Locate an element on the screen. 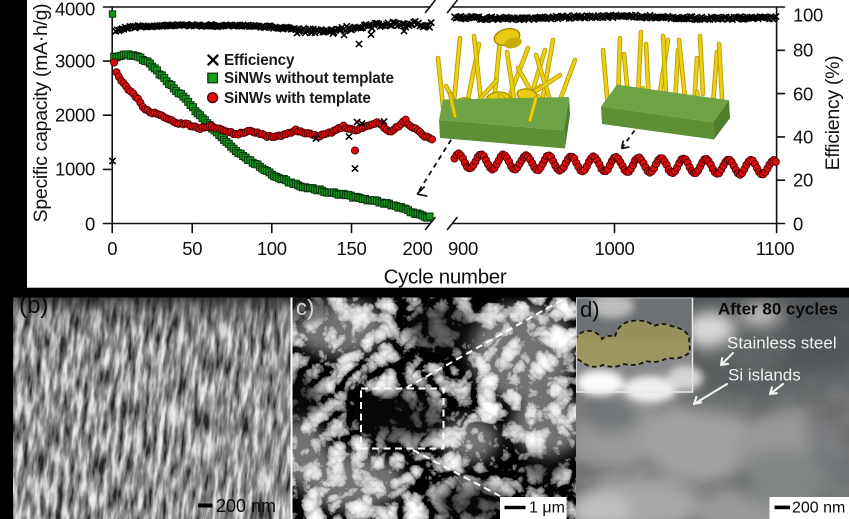 The width and height of the screenshot is (849, 519). svg-text: SiNWs with template is located at coordinates (297, 98).